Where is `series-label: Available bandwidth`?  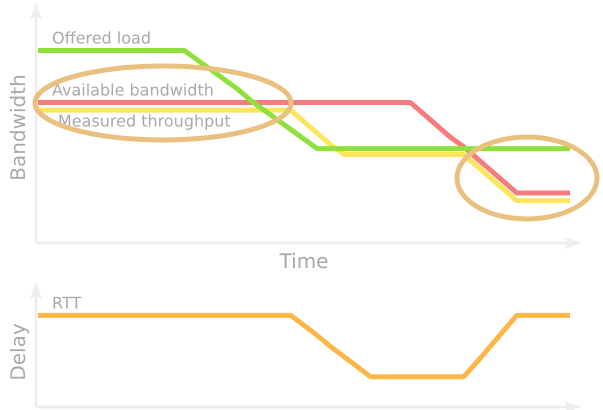 series-label: Available bandwidth is located at coordinates (133, 90).